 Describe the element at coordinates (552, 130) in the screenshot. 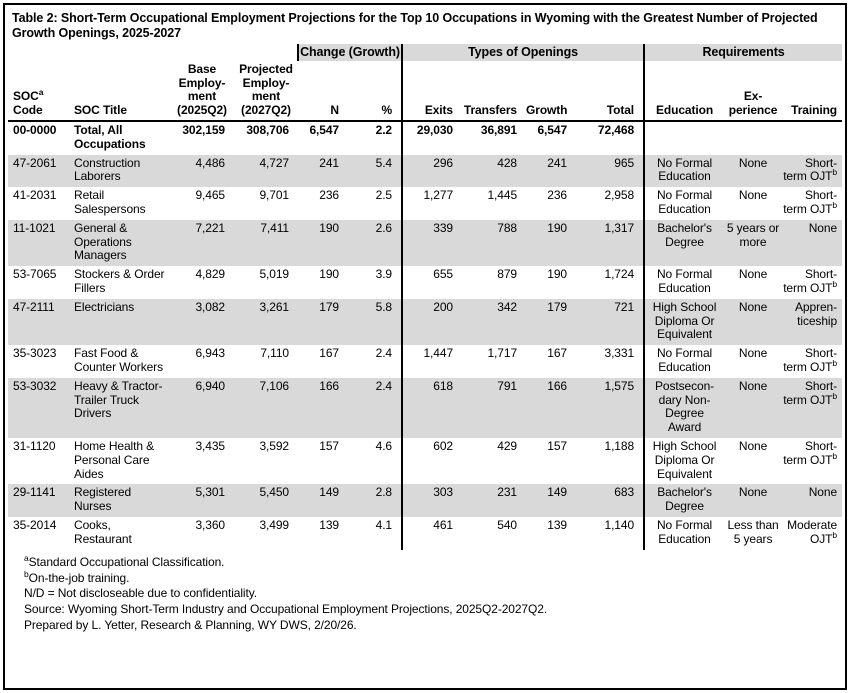

I see `growth-cell: 6,547` at that location.